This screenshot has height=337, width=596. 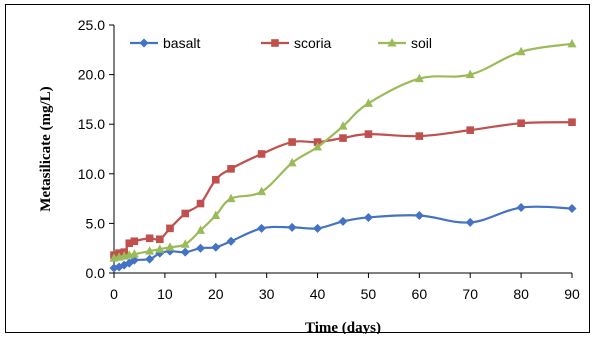 I want to click on x-axis-title: Time (days), so click(x=343, y=327).